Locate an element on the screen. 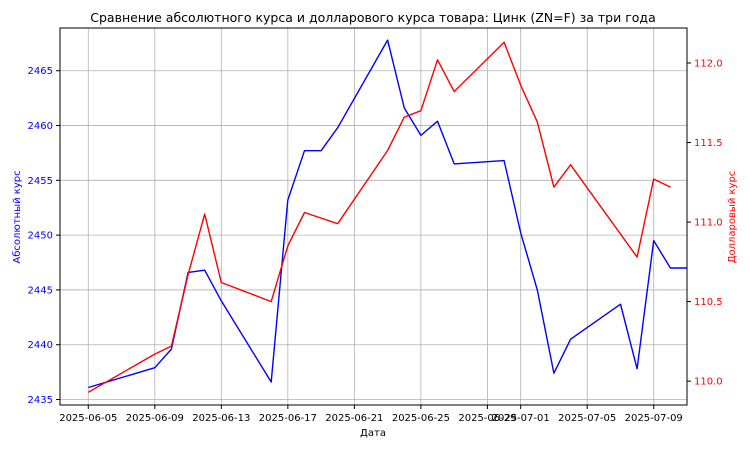 The image size is (750, 450). y-right-tick-label: 110.0 is located at coordinates (708, 382).